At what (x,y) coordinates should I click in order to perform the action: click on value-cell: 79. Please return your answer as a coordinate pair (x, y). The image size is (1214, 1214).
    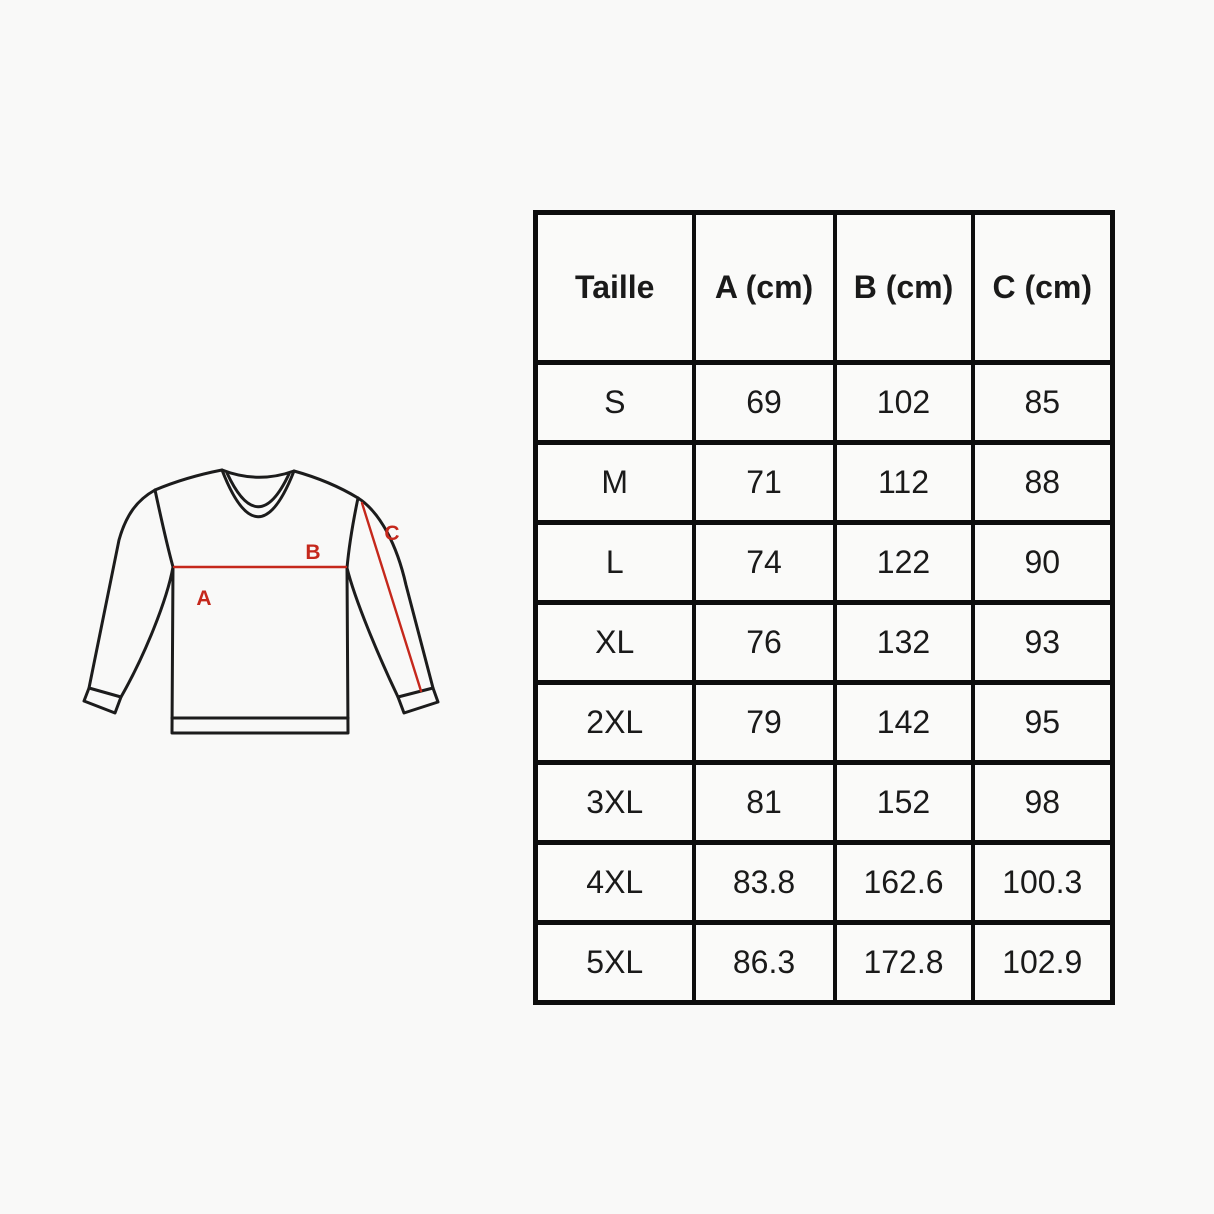
    Looking at the image, I should click on (764, 722).